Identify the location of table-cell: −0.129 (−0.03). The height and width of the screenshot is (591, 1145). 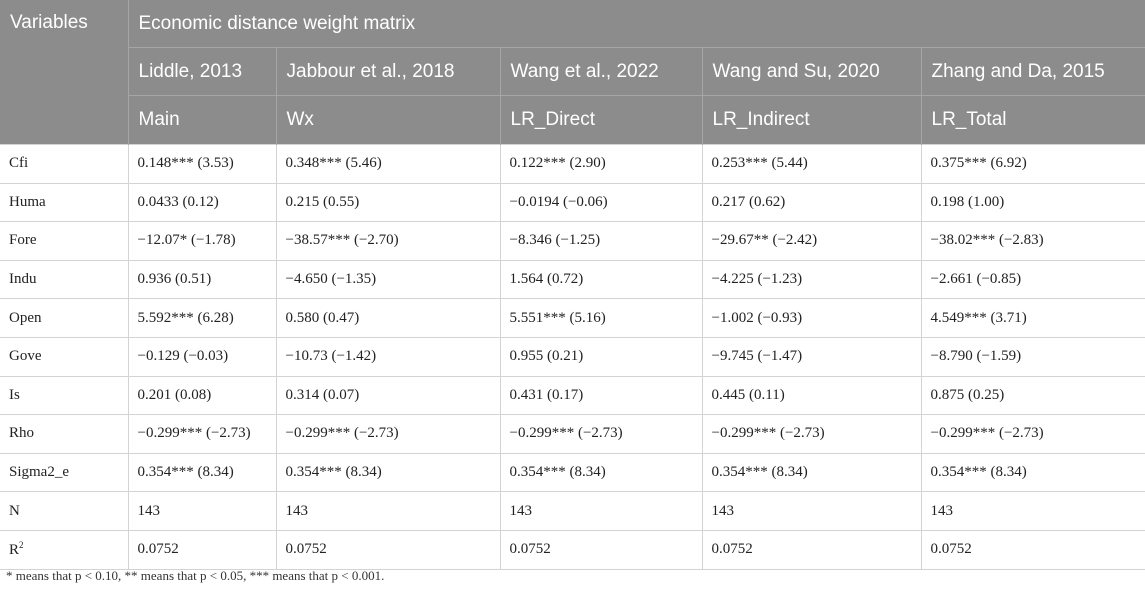
(202, 356).